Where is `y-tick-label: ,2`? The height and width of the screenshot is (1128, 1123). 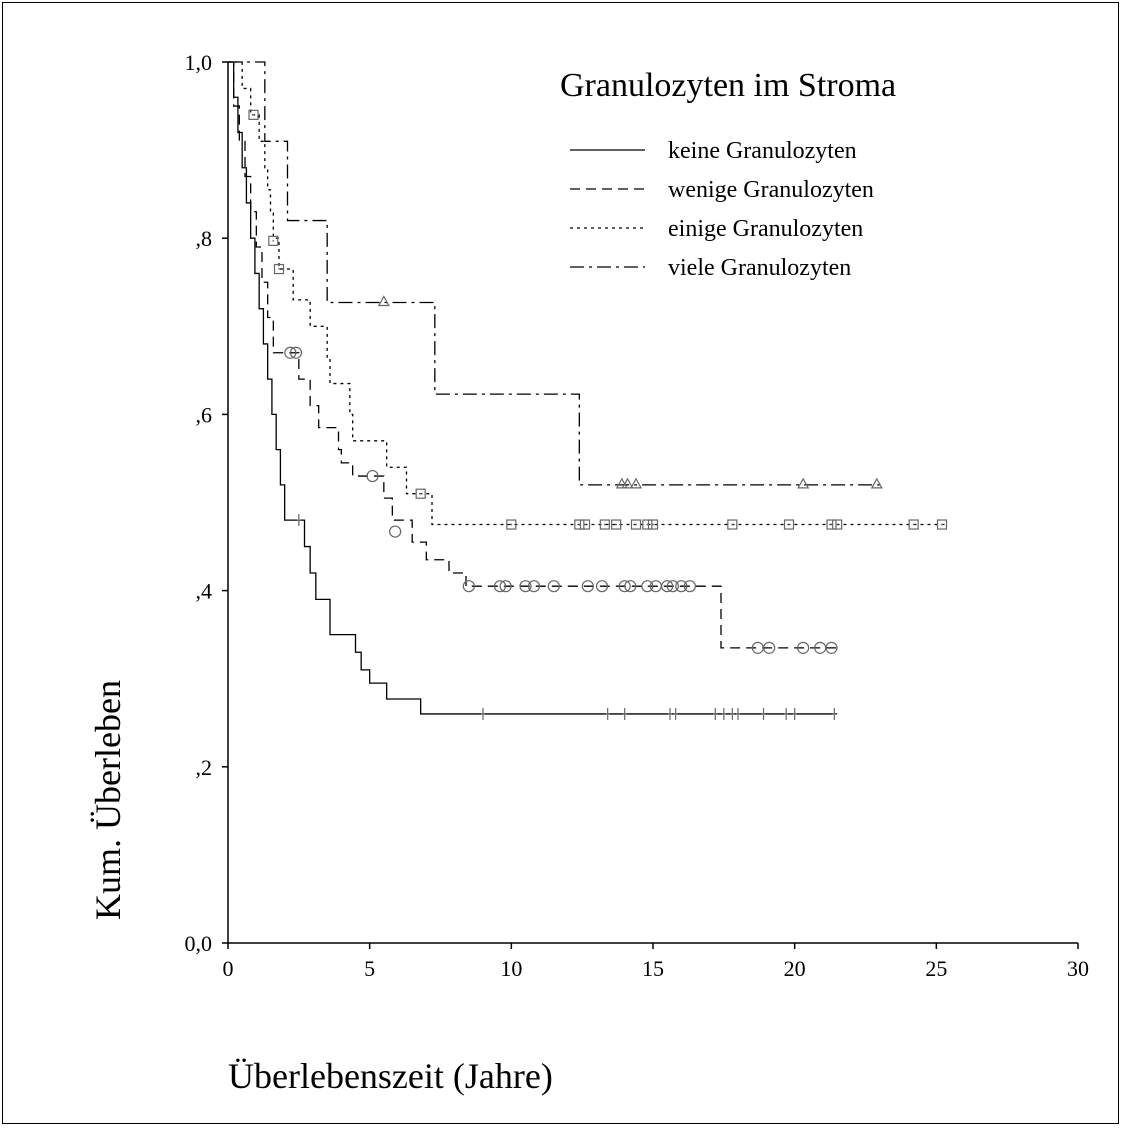 y-tick-label: ,2 is located at coordinates (204, 767).